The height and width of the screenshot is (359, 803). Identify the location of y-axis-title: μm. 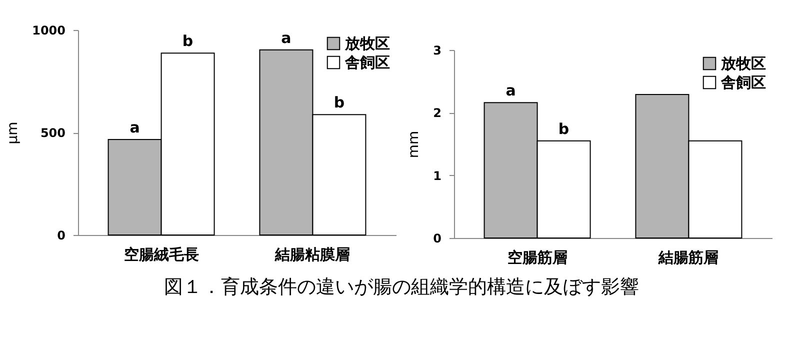
(13, 133).